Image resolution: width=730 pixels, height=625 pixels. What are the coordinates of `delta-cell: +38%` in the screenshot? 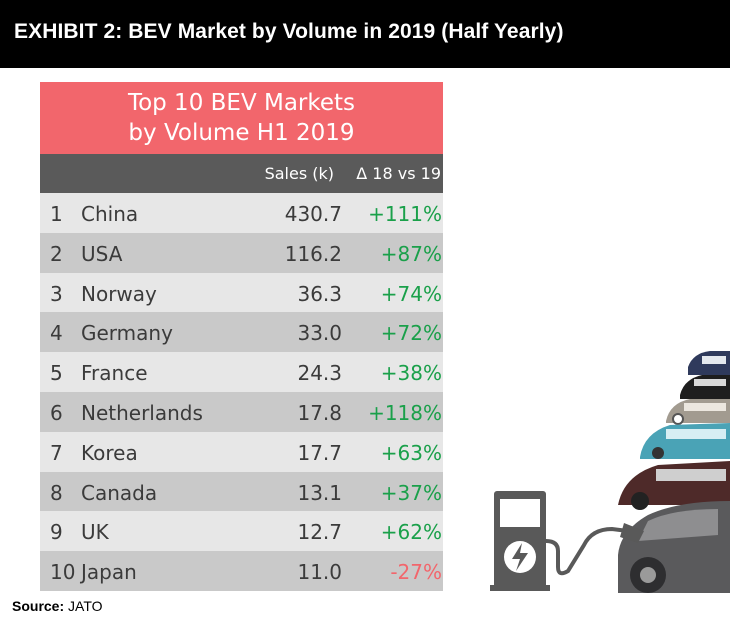 It's located at (411, 373).